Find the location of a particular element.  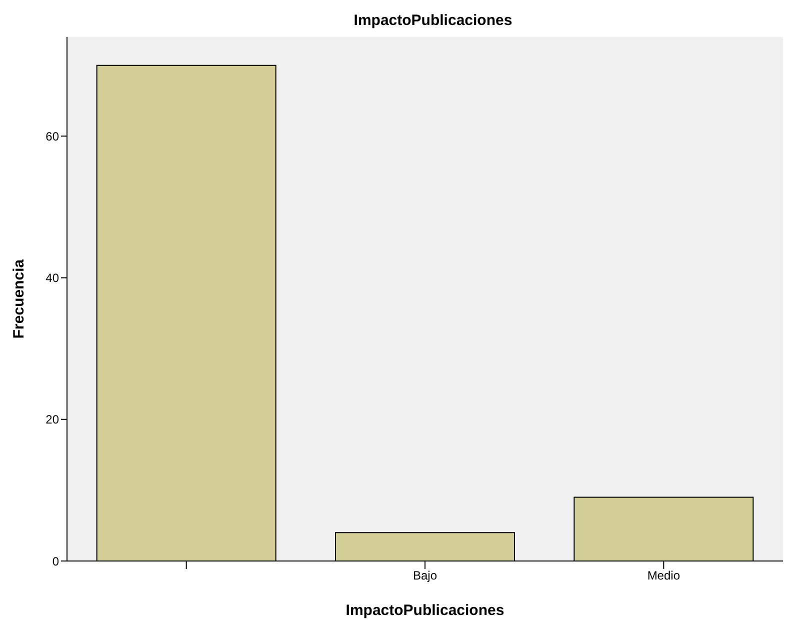

y-axis-title: Frecuencia is located at coordinates (19, 298).